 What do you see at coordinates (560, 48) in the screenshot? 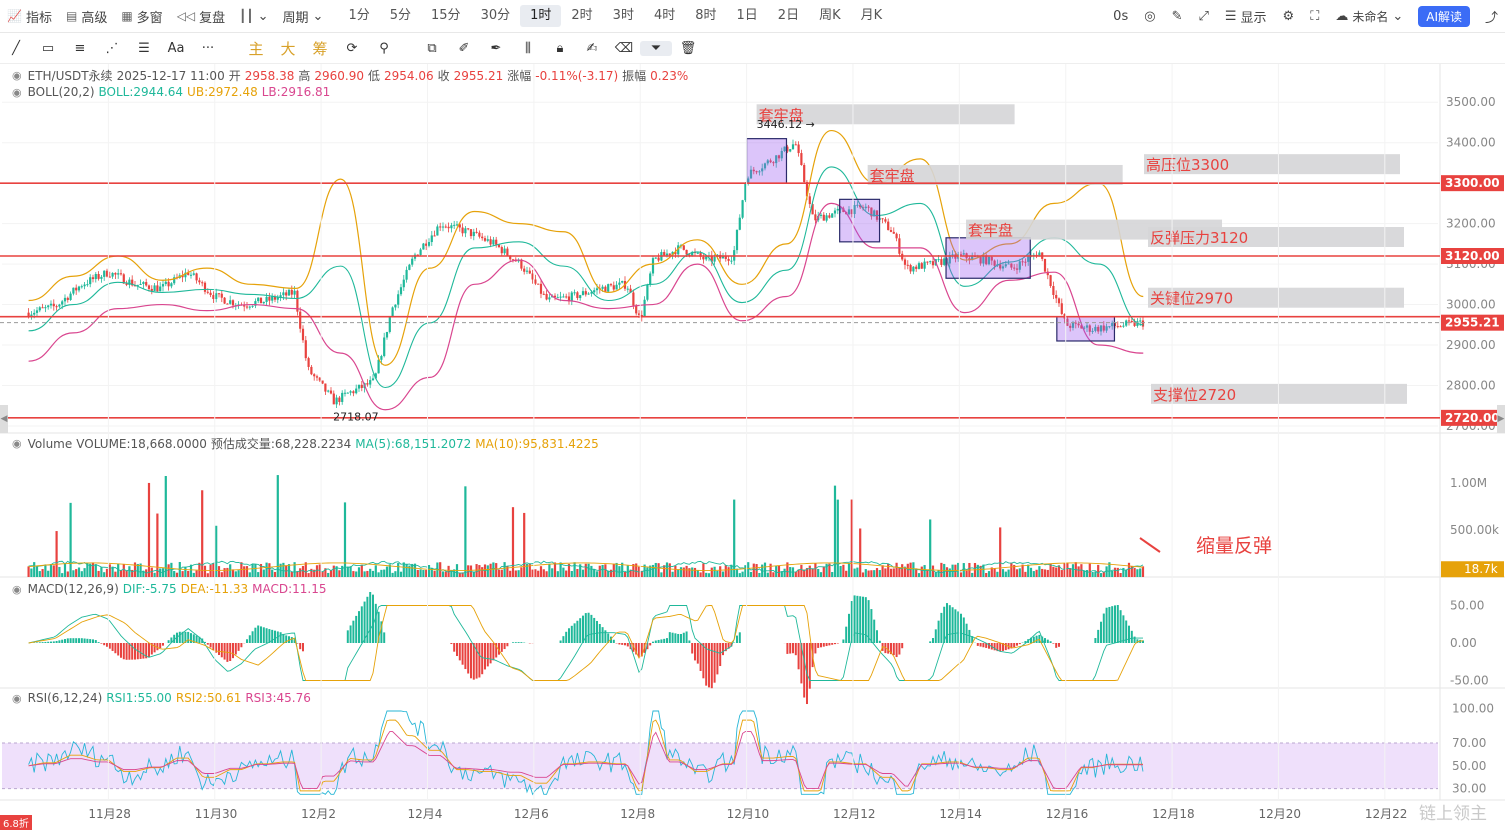
I see `lock-icon: 🔒︎` at bounding box center [560, 48].